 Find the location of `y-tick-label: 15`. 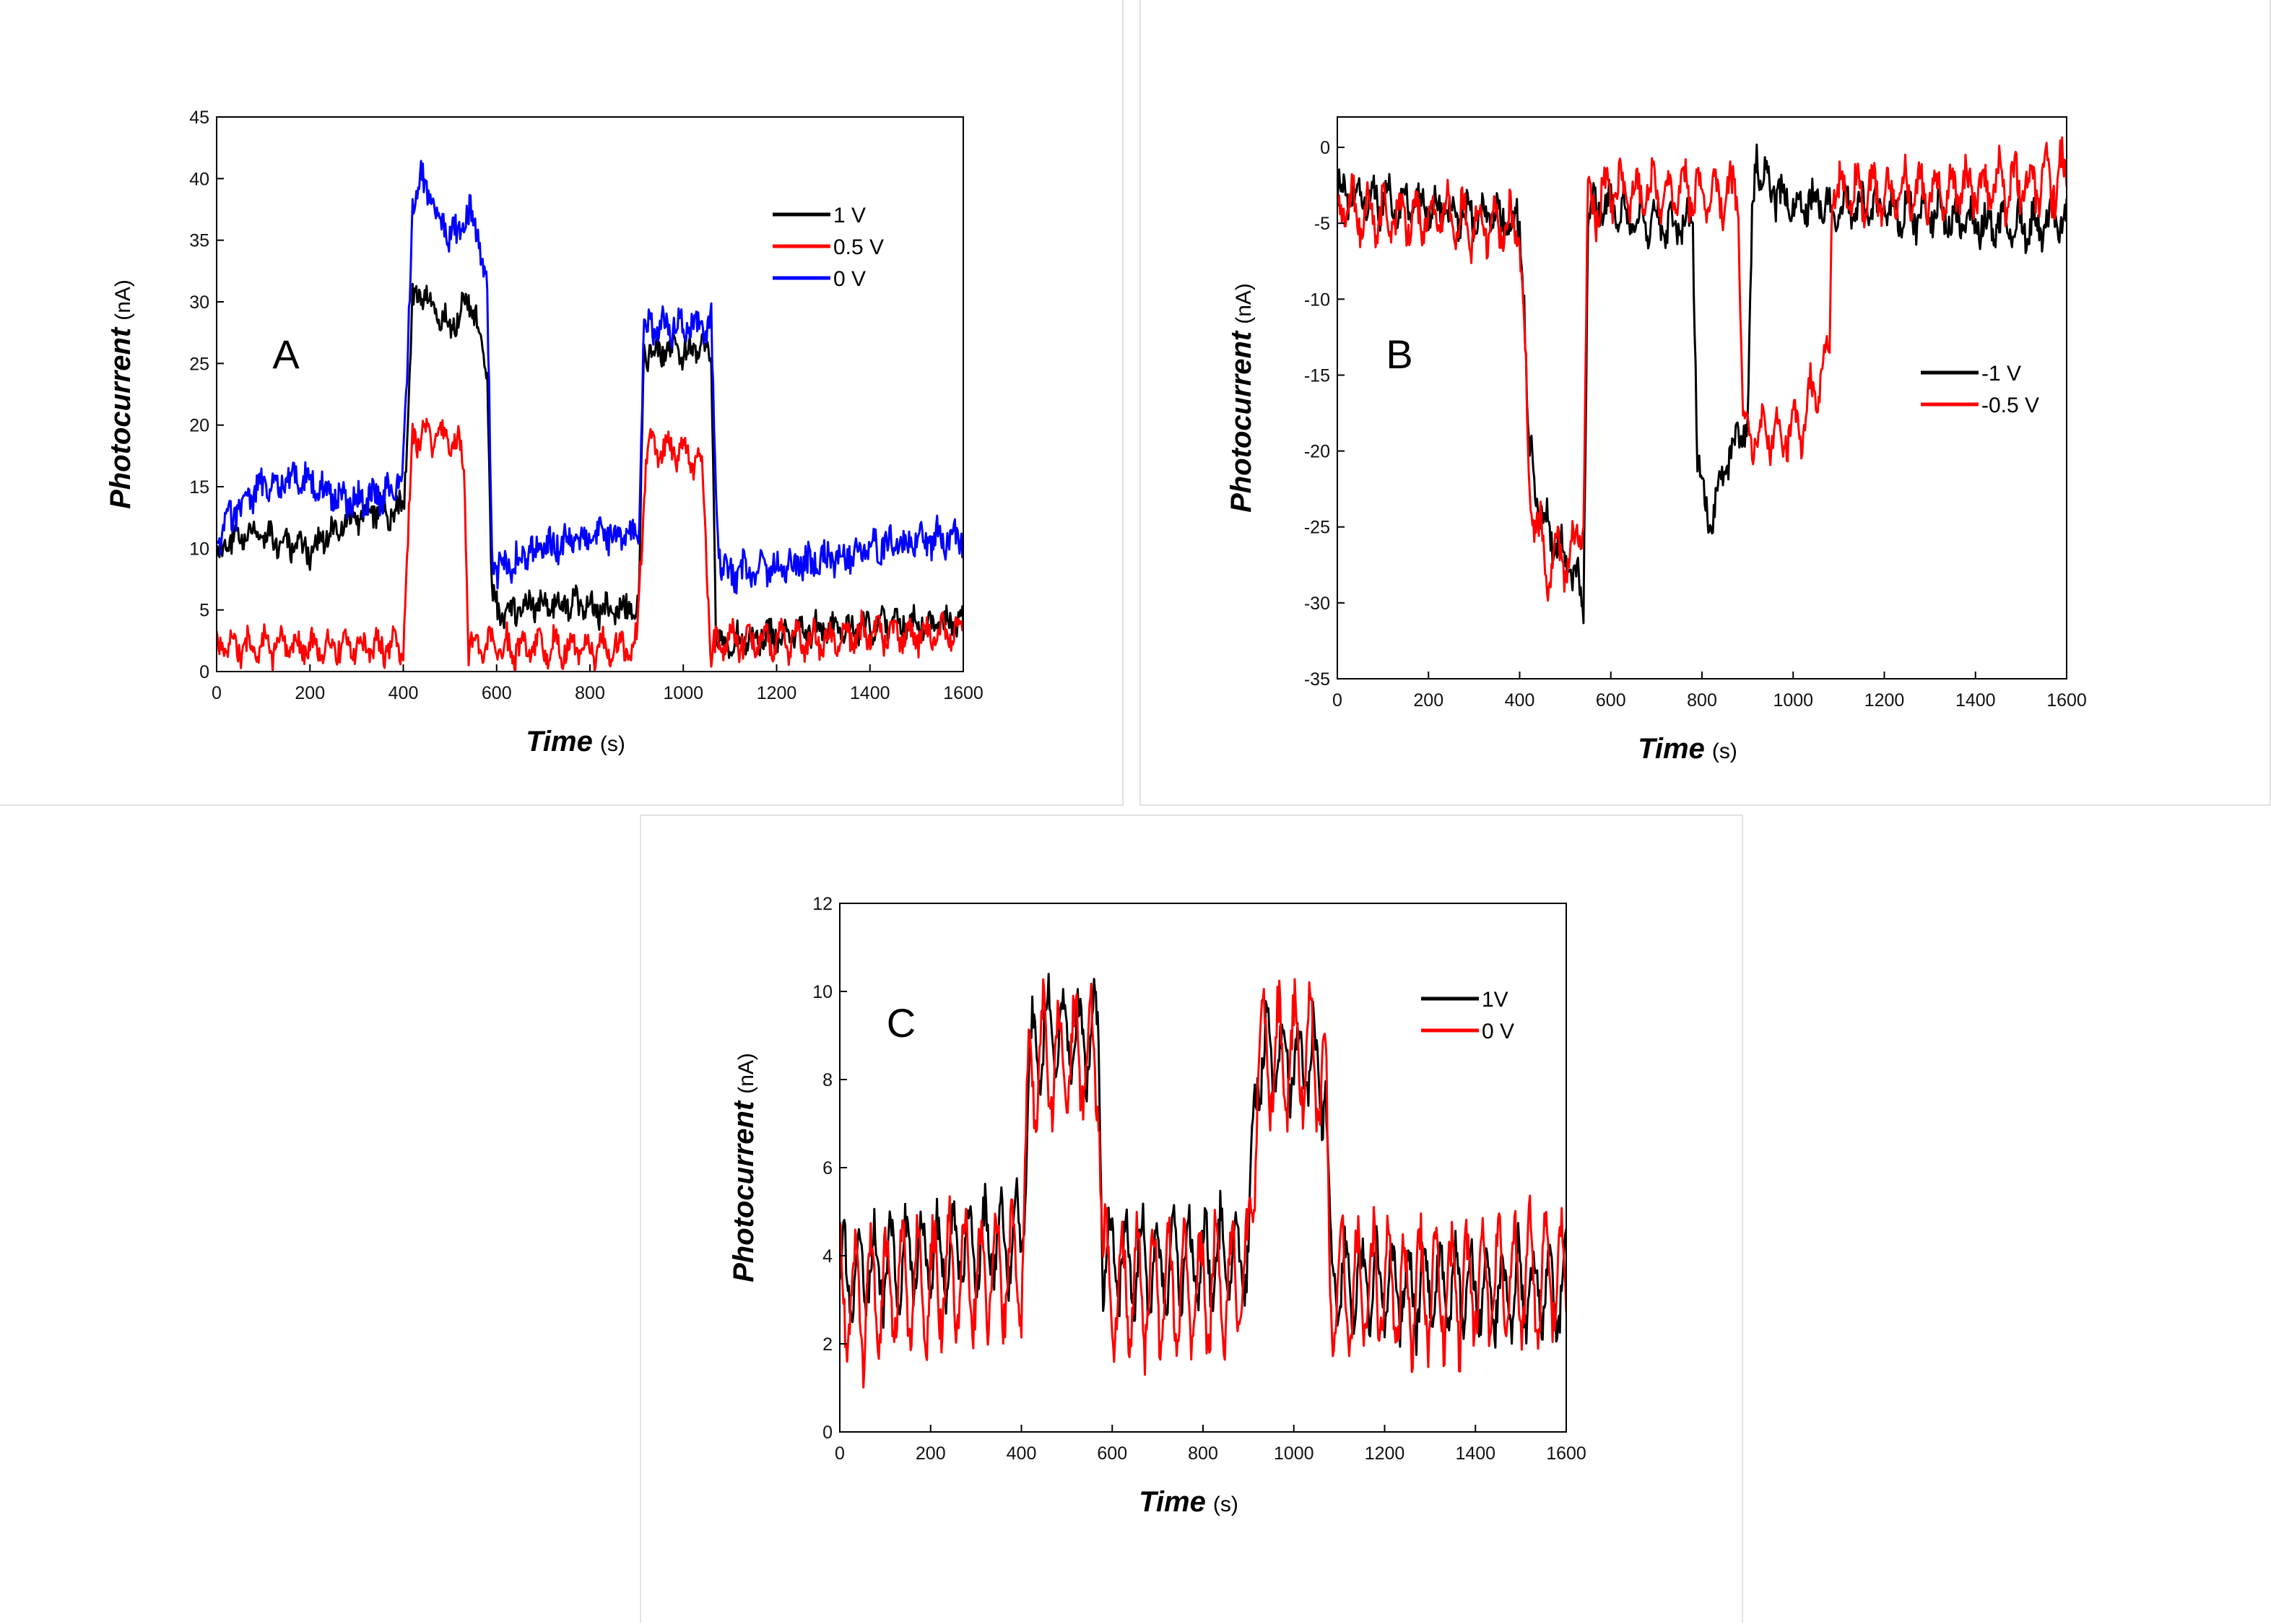

y-tick-label: 15 is located at coordinates (199, 487).